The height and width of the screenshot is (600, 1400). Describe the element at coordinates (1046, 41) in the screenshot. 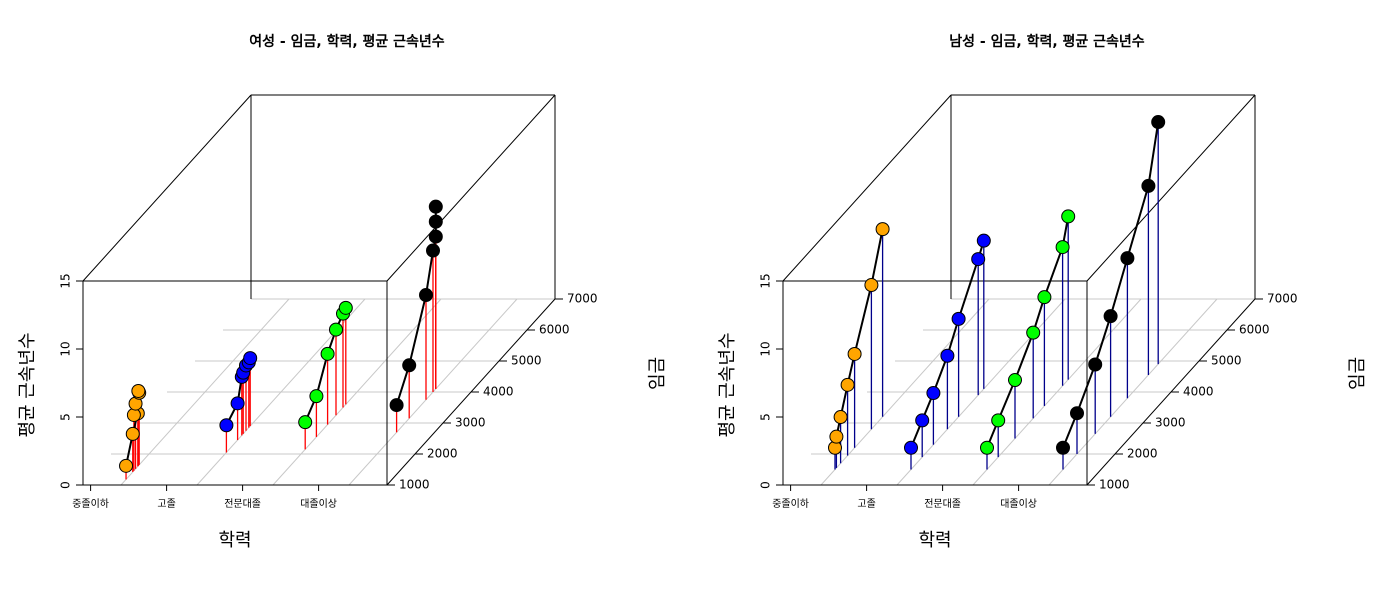

I see `chart-title: 남성 - 임금, 학력, 평균 근속년수` at that location.